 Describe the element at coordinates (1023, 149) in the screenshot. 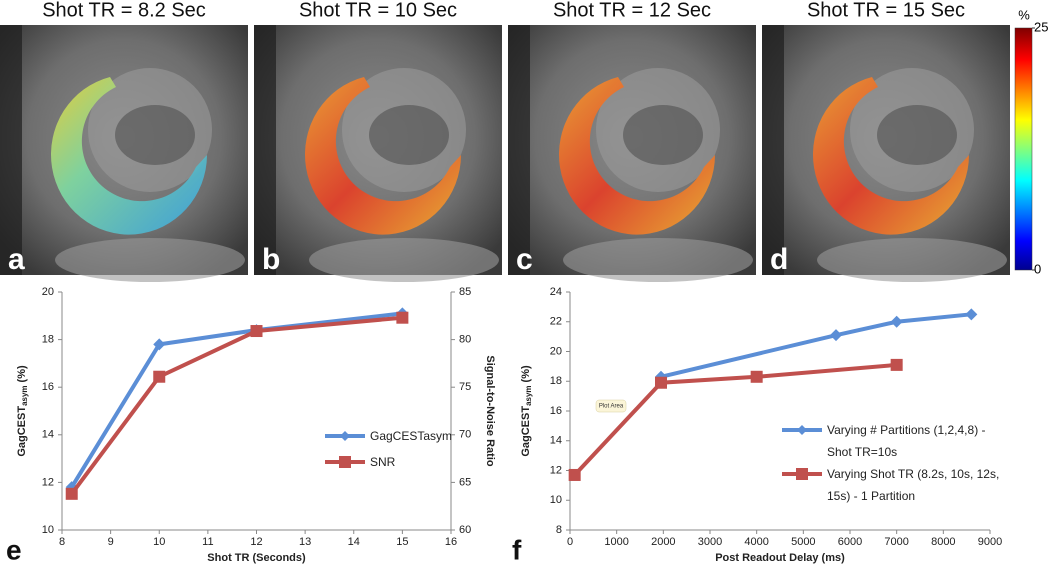

I see `colorbar` at that location.